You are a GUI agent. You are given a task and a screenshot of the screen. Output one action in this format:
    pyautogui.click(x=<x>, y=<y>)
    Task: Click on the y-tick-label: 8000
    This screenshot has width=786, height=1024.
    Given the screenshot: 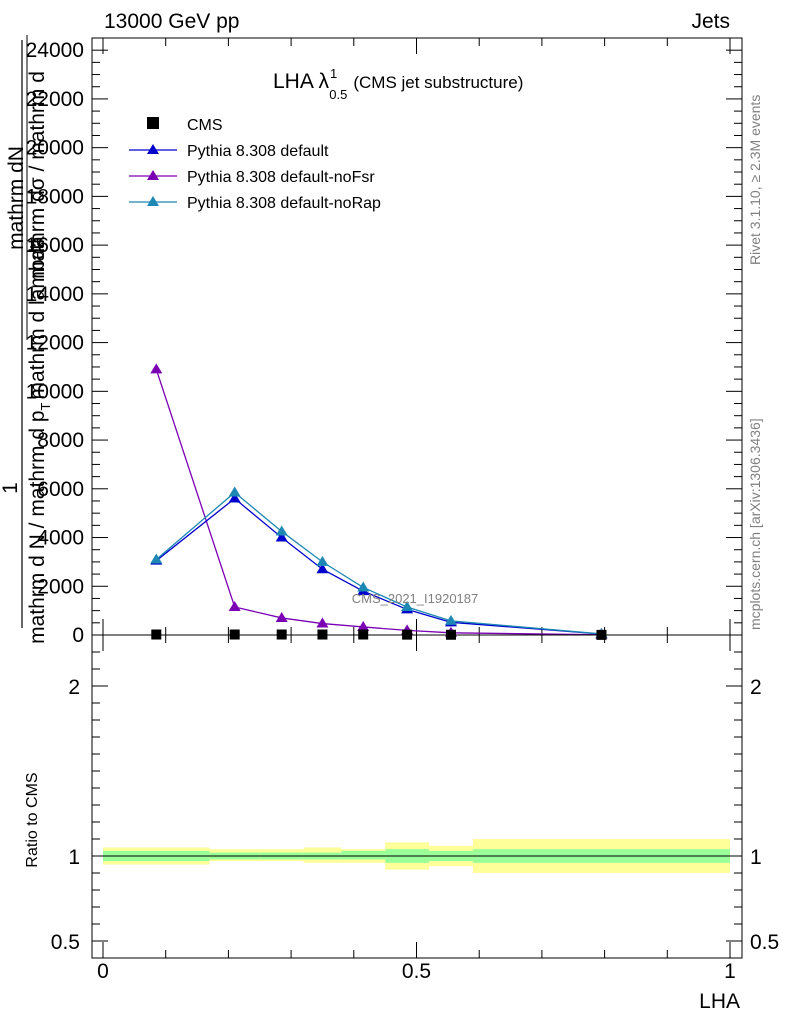 What is the action you would take?
    pyautogui.click(x=60, y=440)
    